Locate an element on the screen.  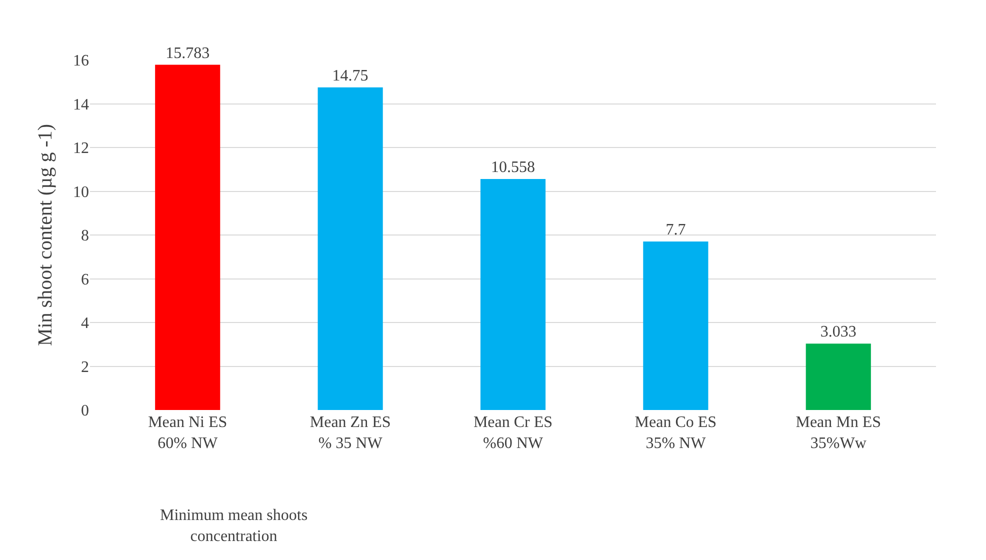
x-tick-label: Mean Ni ES 60% NW is located at coordinates (188, 433).